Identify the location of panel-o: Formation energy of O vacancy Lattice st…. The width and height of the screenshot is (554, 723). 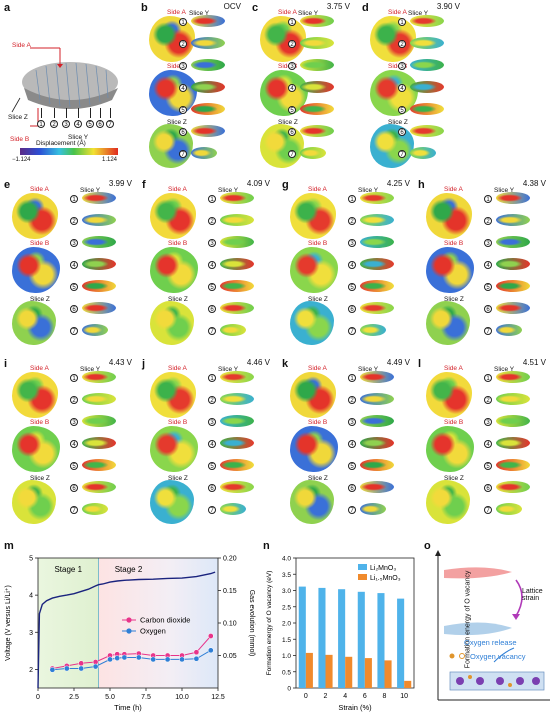
(489, 633).